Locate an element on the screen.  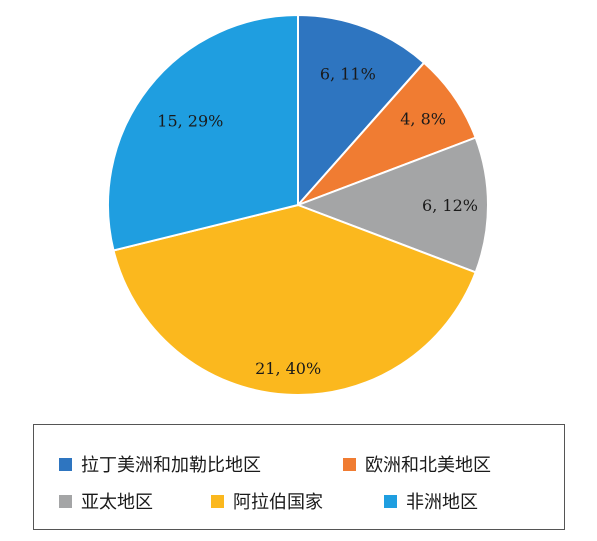
legend-label: 拉丁美洲和加勒比地区 is located at coordinates (171, 465).